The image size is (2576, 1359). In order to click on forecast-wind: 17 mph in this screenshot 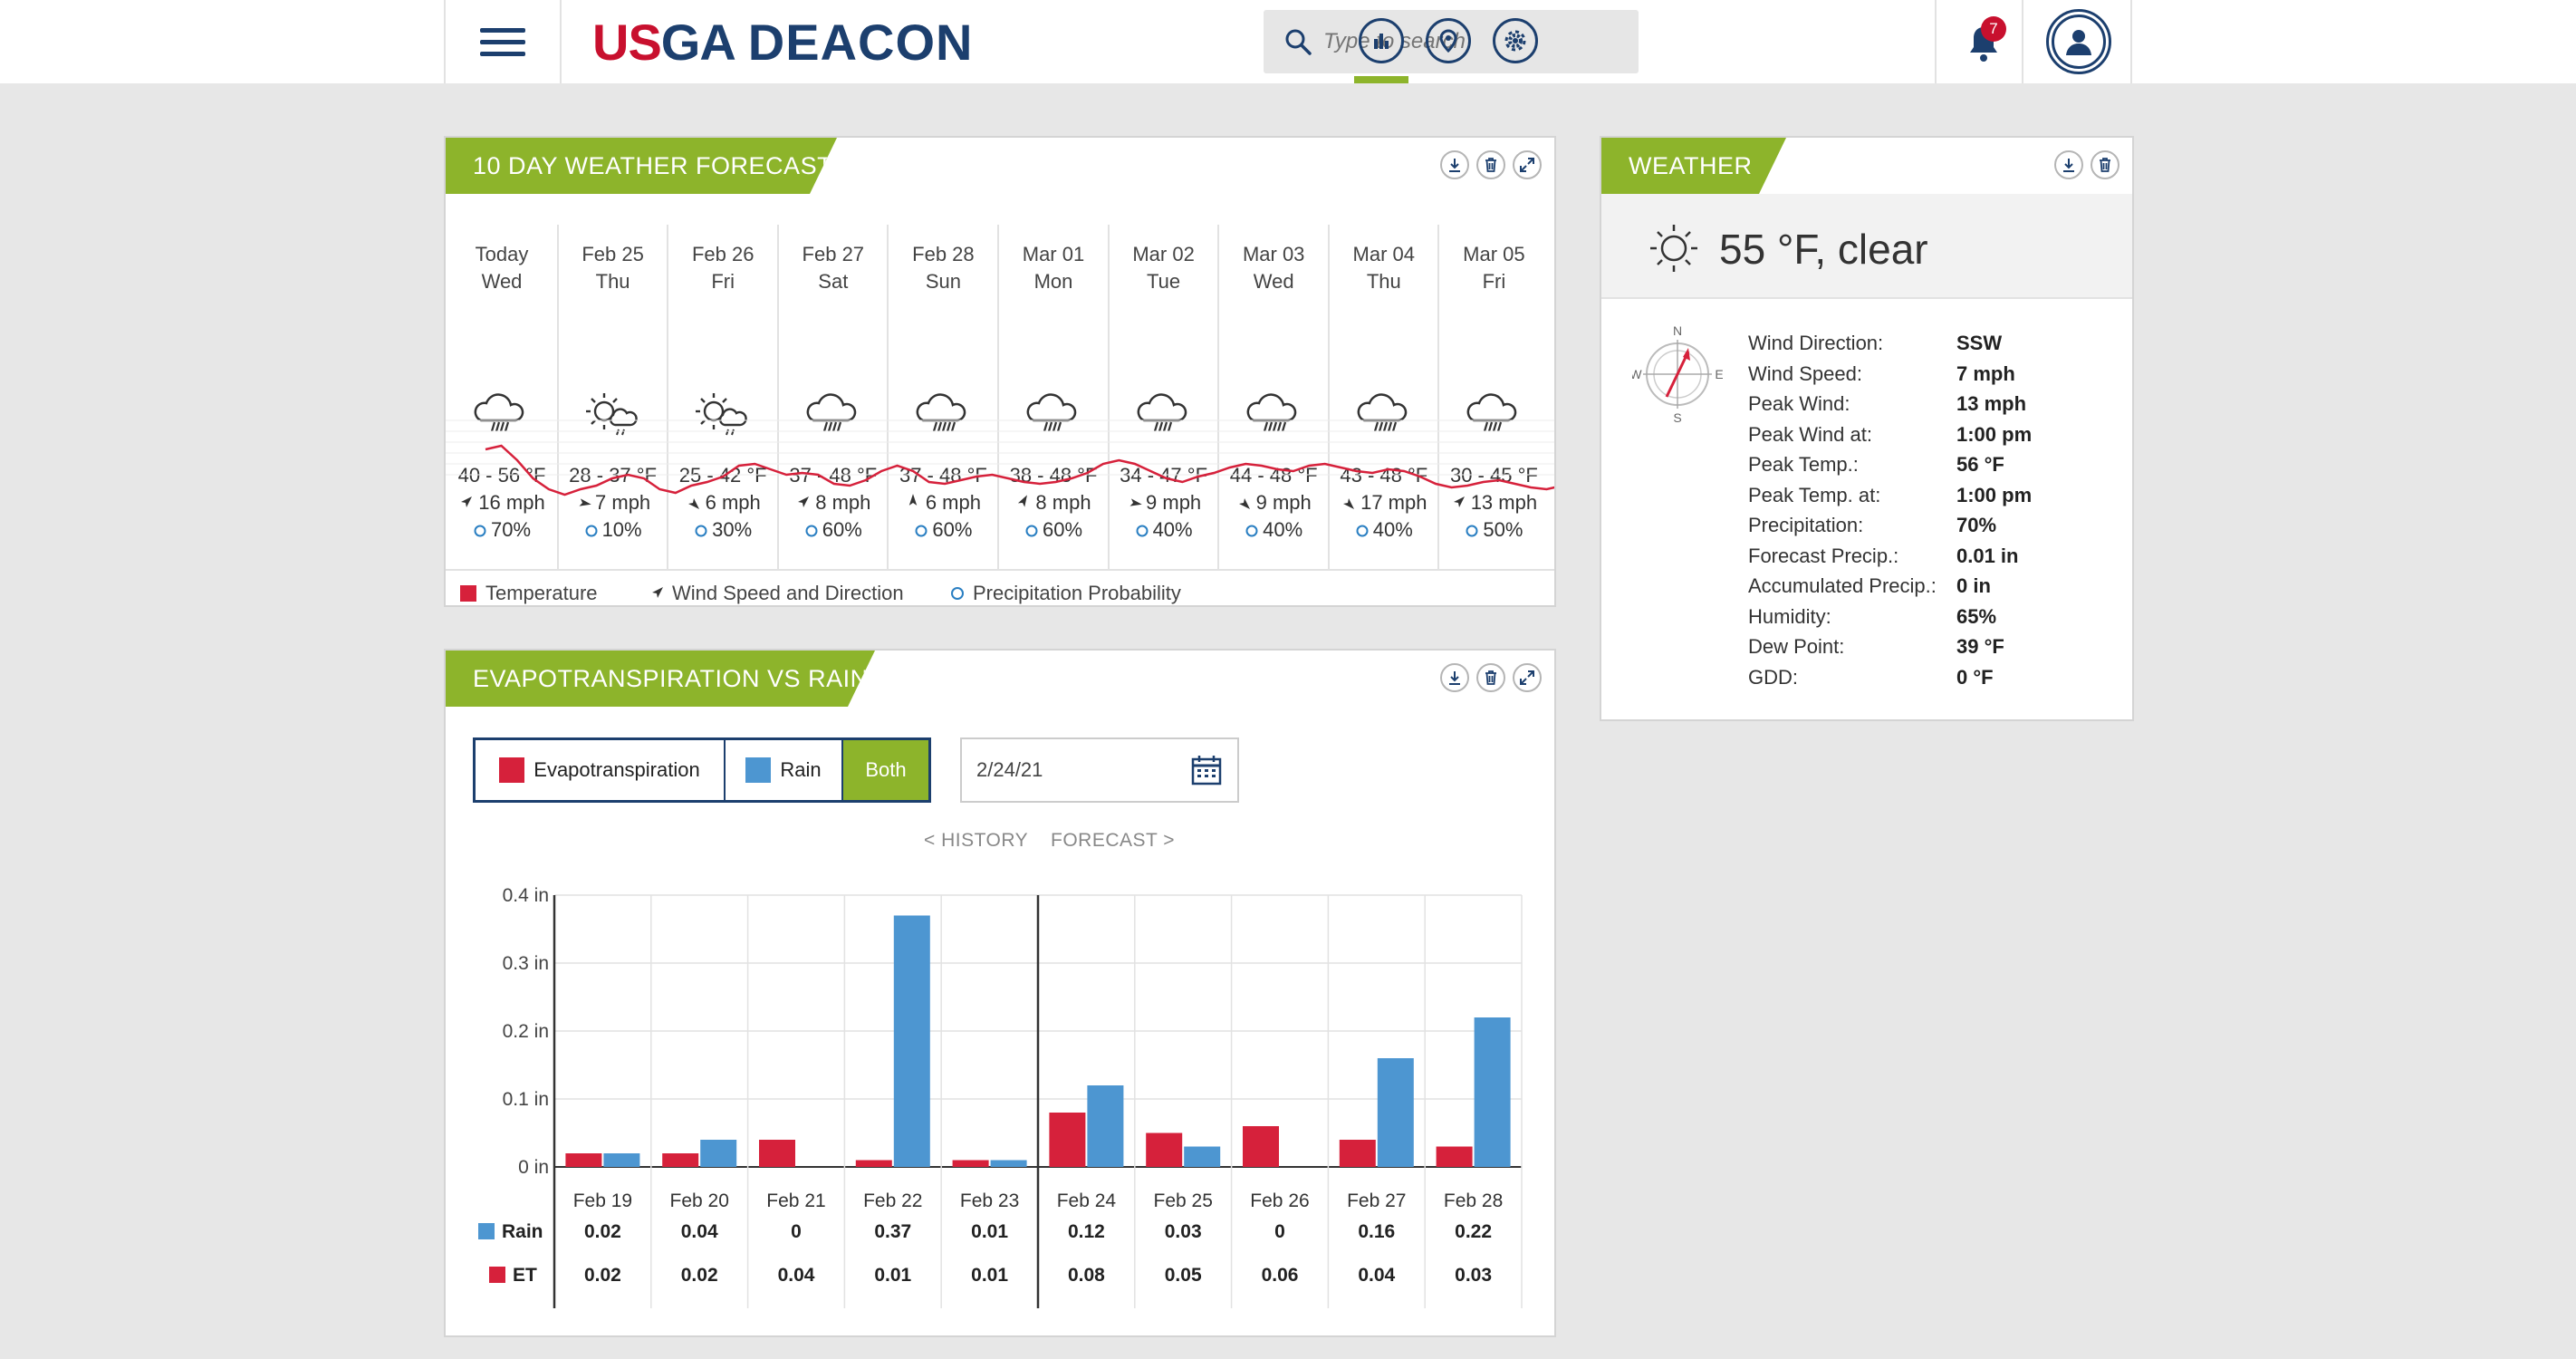, I will do `click(1384, 503)`.